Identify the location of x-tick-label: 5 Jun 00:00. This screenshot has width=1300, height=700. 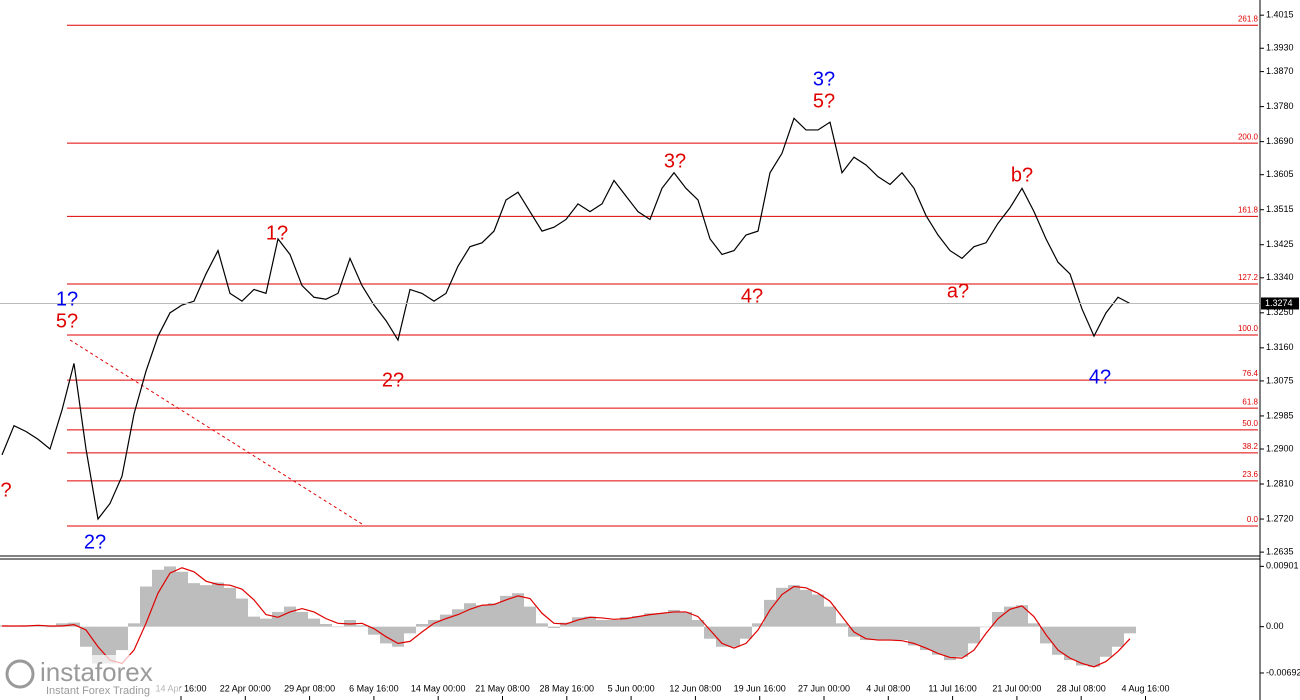
(631, 688).